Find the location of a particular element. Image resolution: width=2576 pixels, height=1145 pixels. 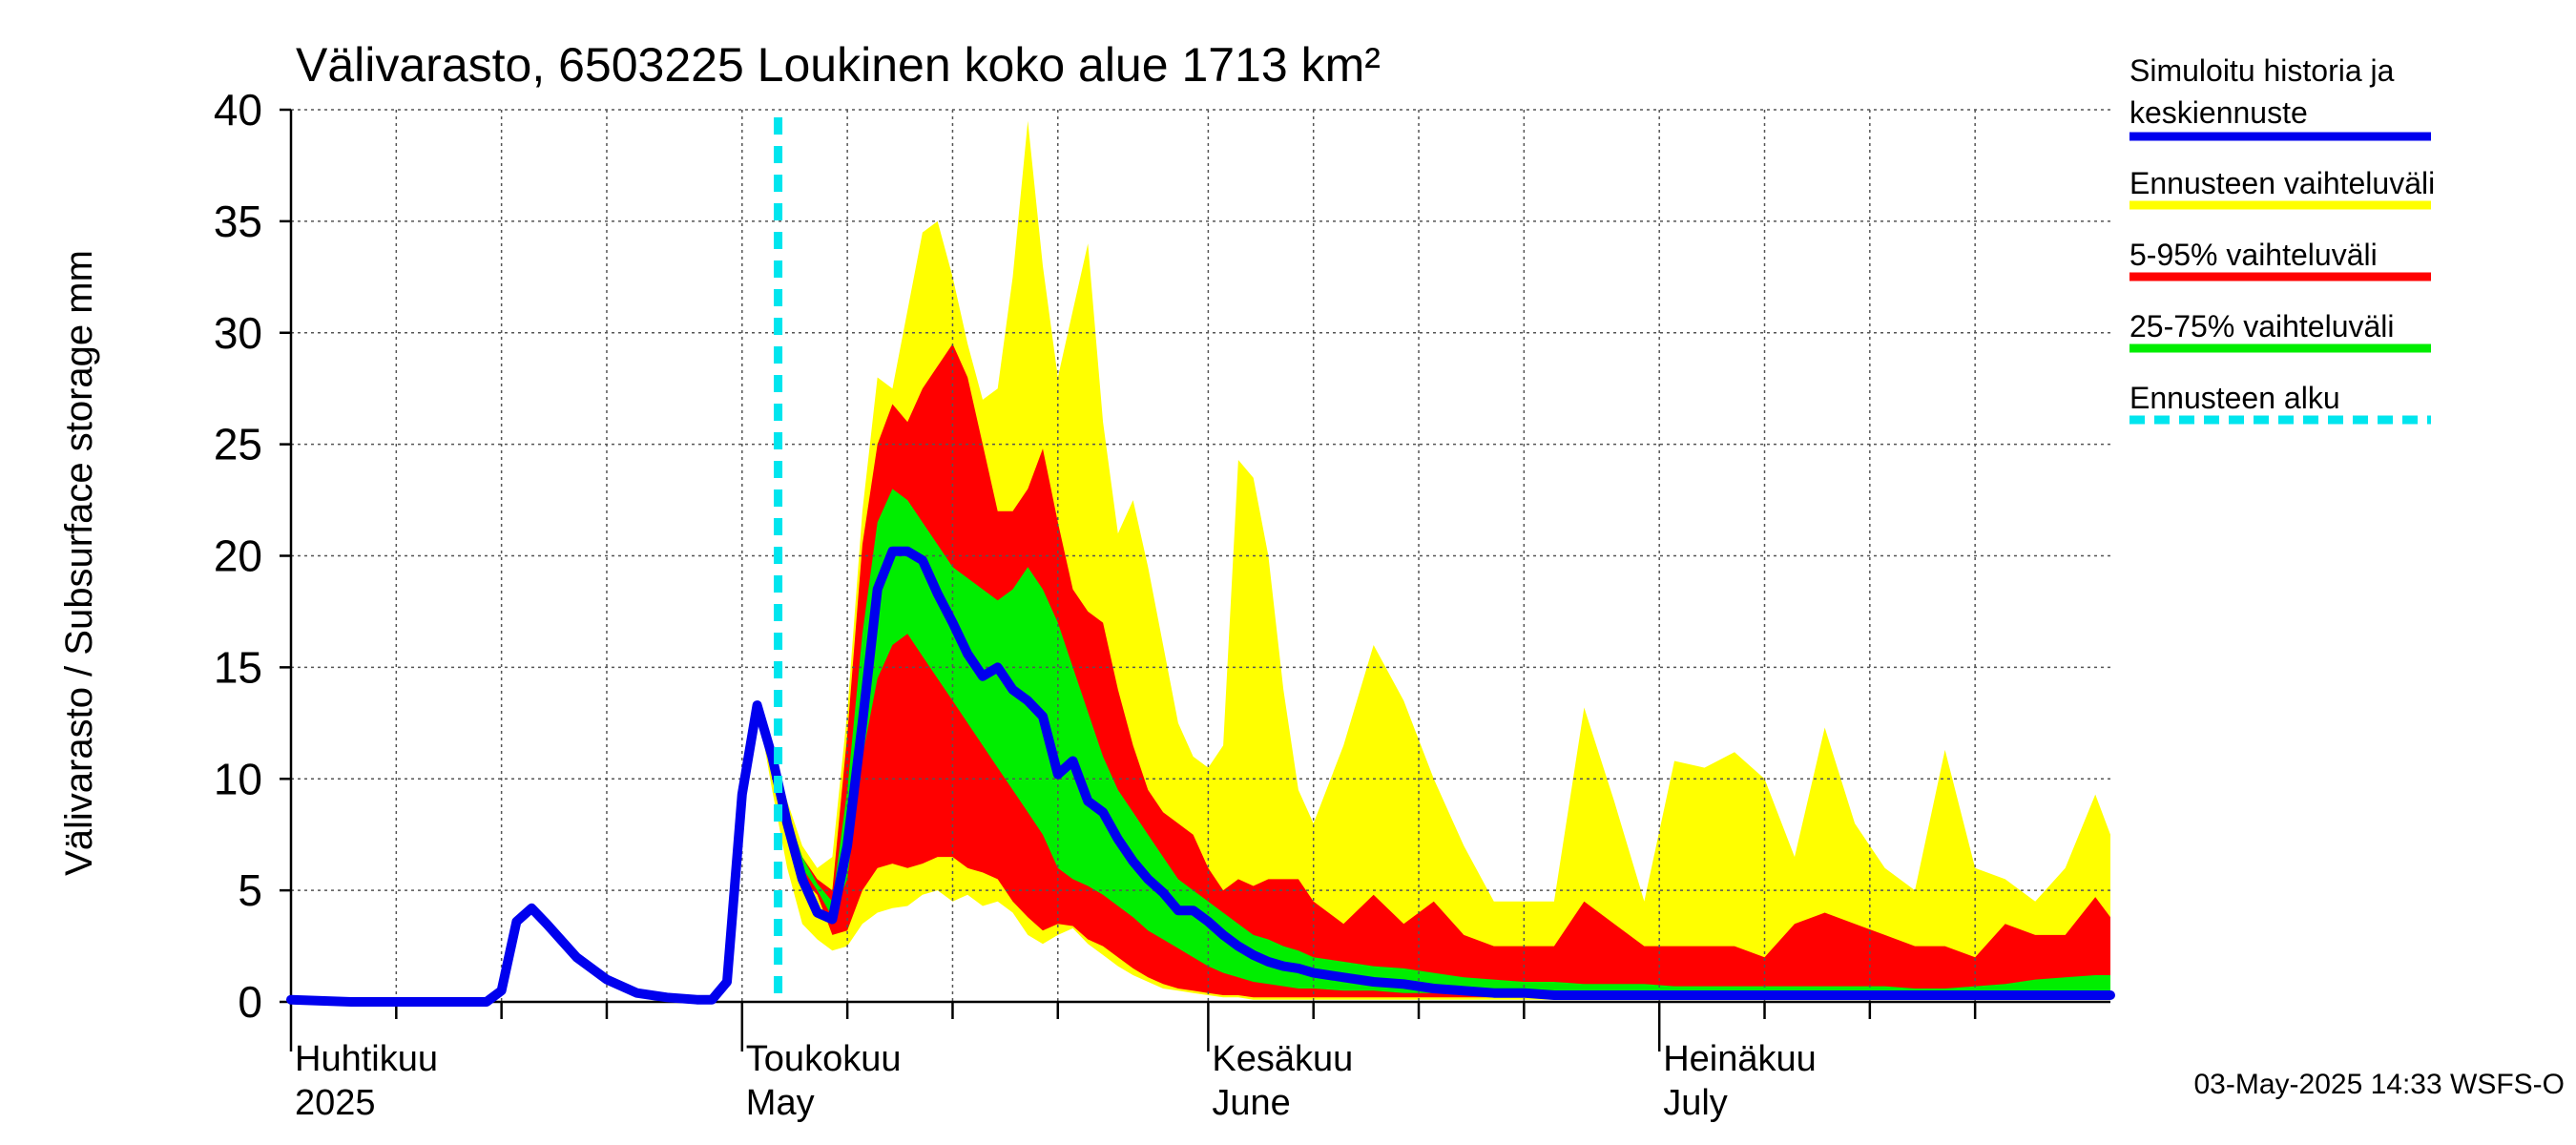

legend-label: Ennusteen alku is located at coordinates (2234, 398).